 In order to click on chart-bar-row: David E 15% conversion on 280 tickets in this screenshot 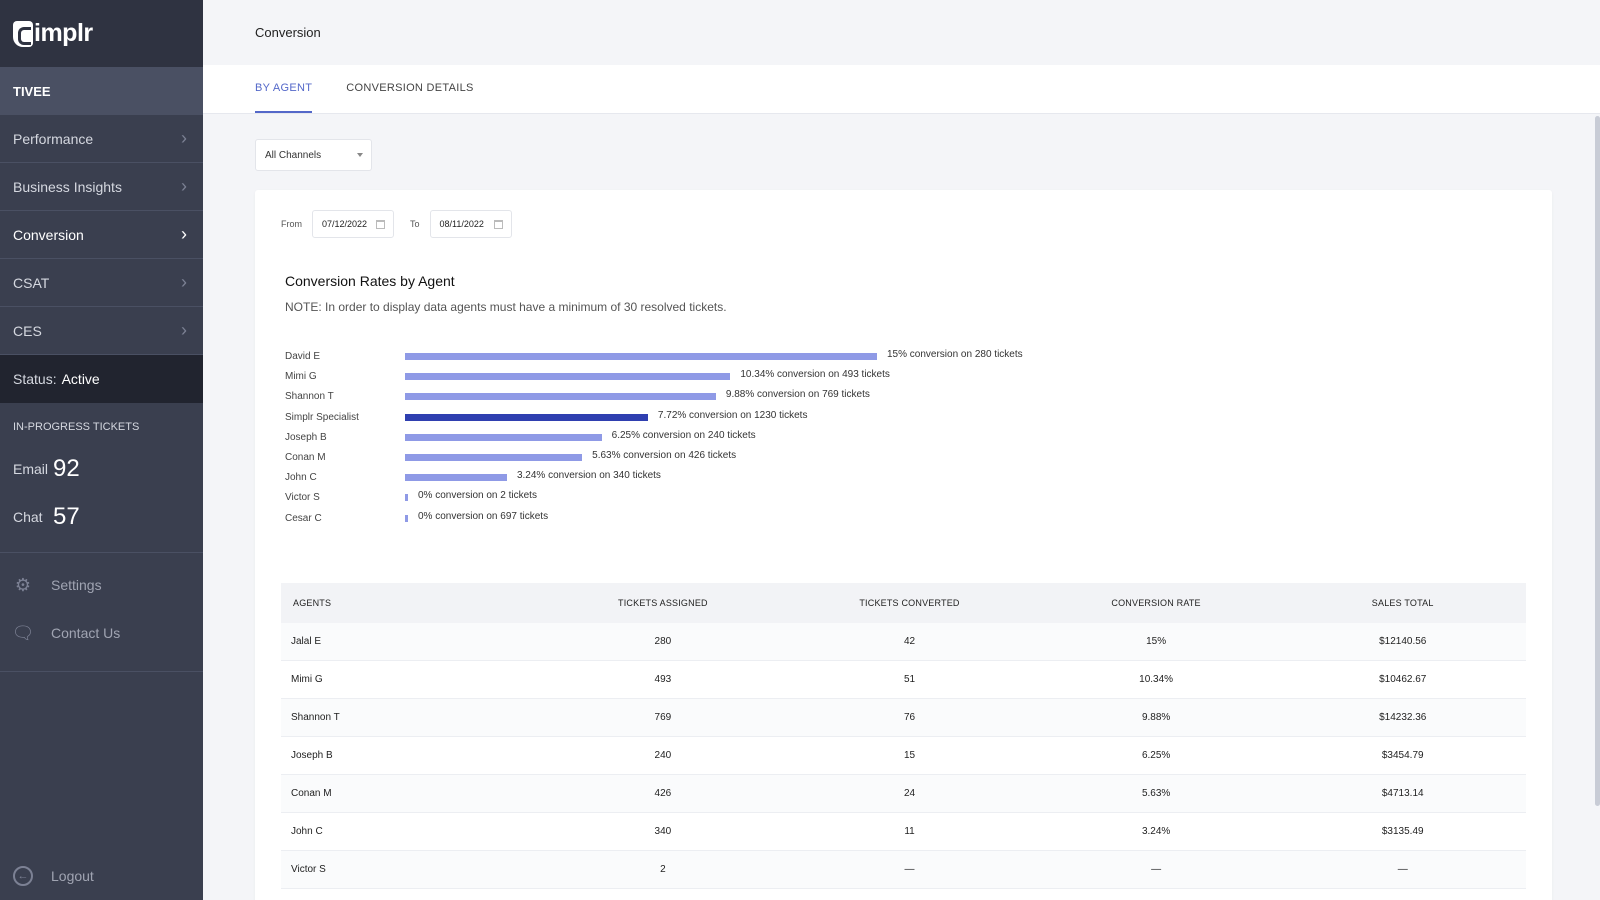, I will do `click(785, 358)`.